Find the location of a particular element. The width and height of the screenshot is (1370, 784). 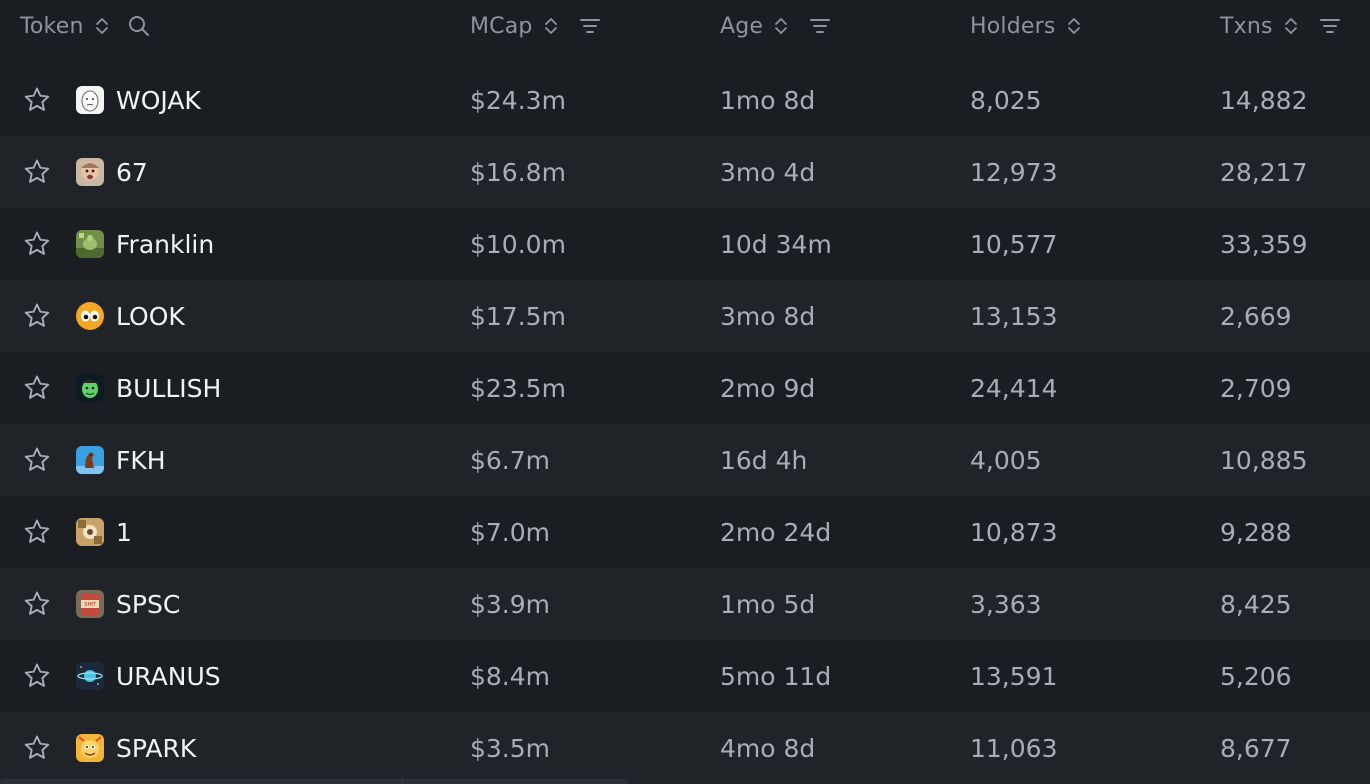

txns-value: 2,669 is located at coordinates (1256, 316).